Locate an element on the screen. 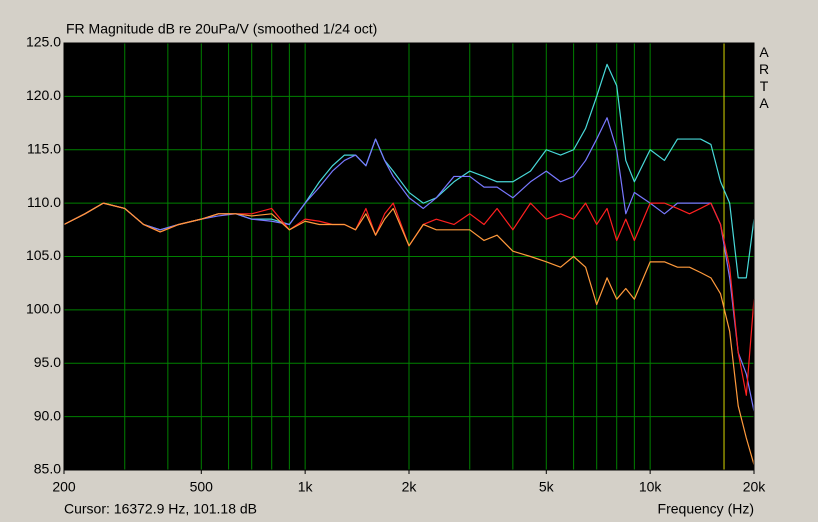  y-tick-label: 85.0 is located at coordinates (47, 469).